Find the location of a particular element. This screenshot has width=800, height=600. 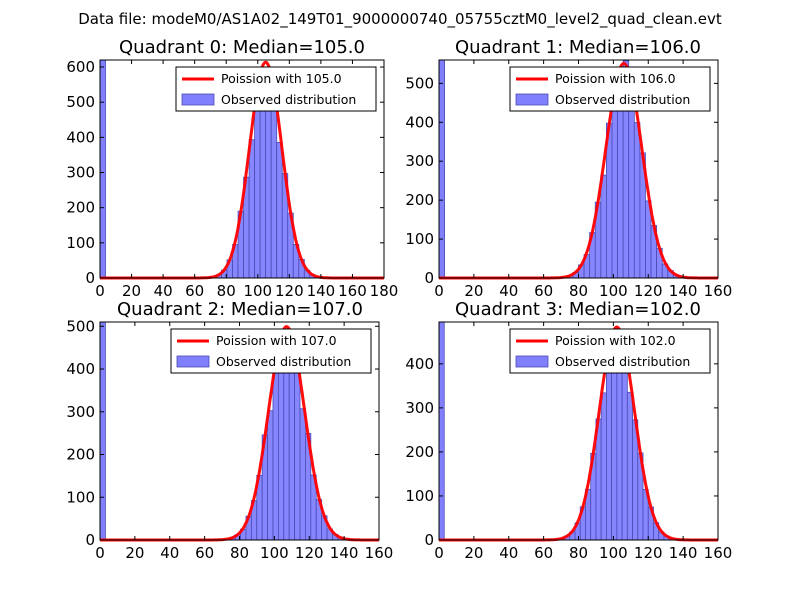

panel-title: Quadrant 3: Median=102.0 is located at coordinates (578, 309).